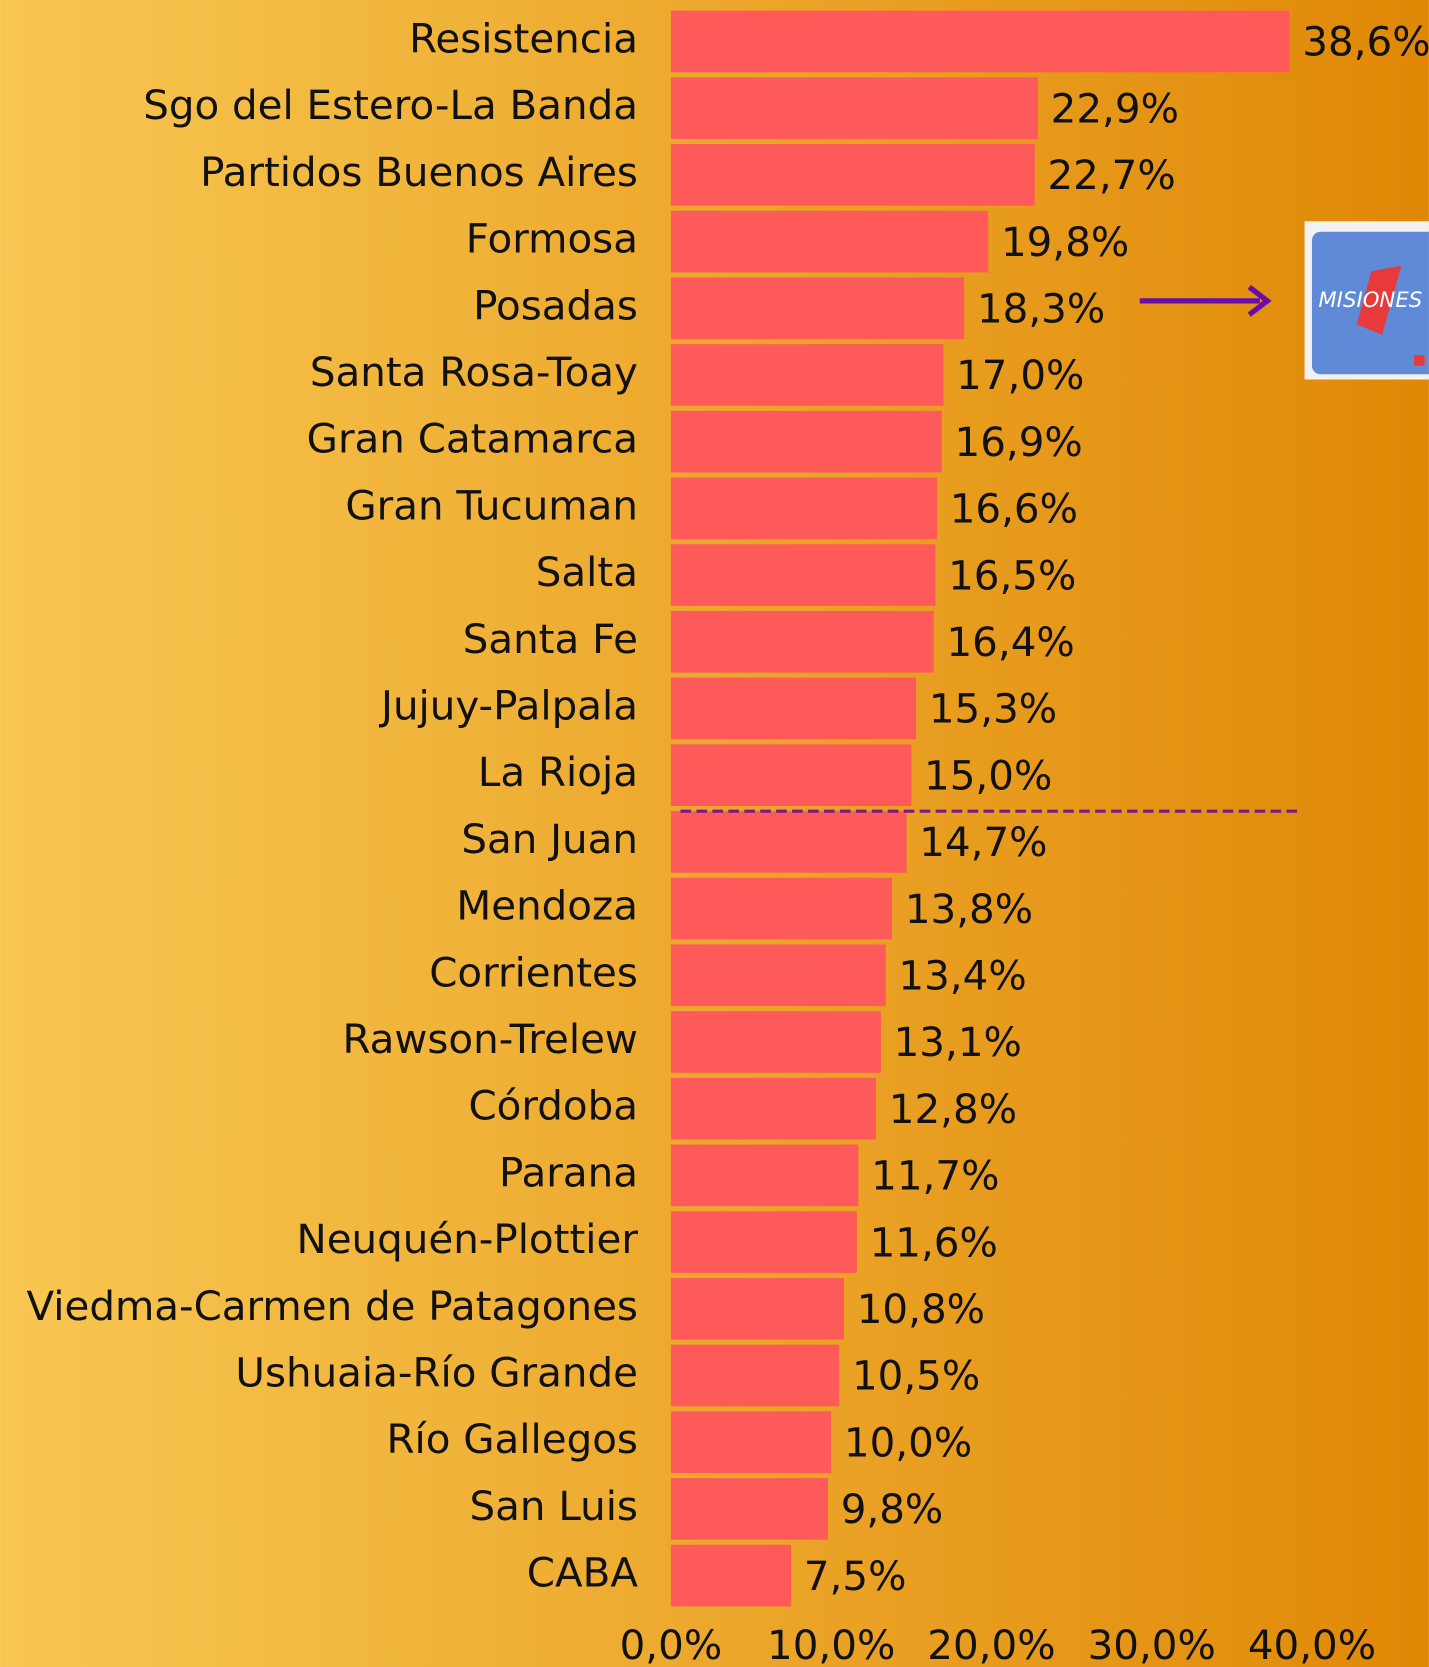 This screenshot has height=1667, width=1429. What do you see at coordinates (390, 105) in the screenshot?
I see `y-tick-label: Sgo del Estero-La Banda` at bounding box center [390, 105].